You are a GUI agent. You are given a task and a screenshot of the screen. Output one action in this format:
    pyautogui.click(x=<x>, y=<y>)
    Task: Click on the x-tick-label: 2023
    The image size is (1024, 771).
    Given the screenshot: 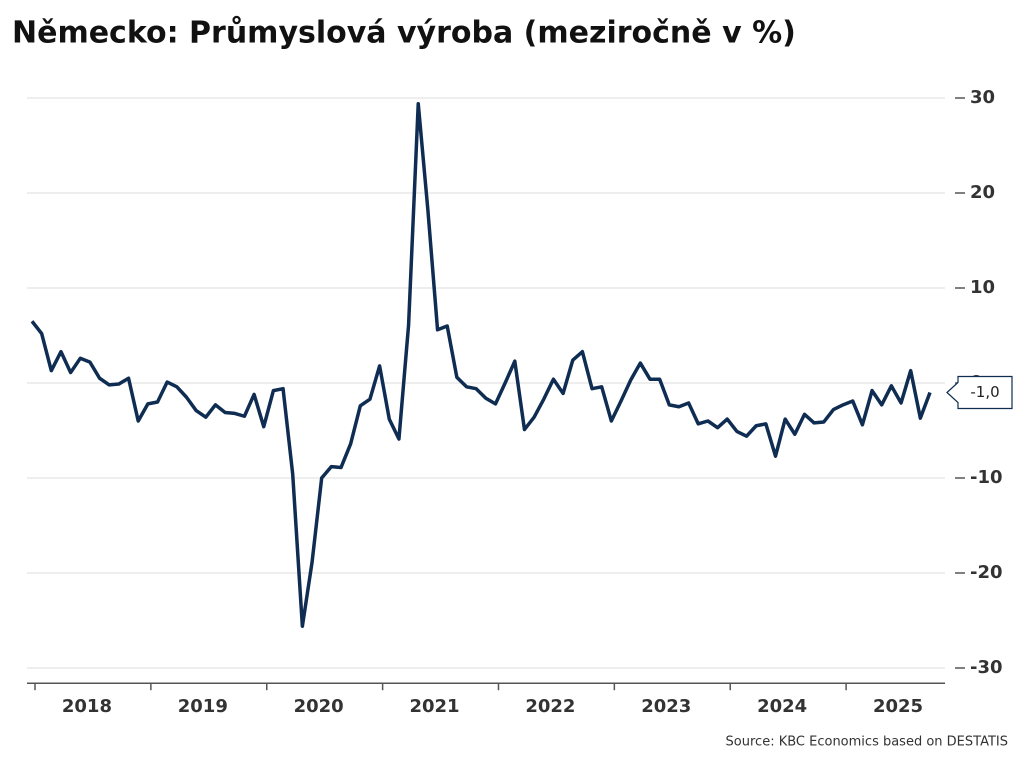 What is the action you would take?
    pyautogui.click(x=666, y=706)
    